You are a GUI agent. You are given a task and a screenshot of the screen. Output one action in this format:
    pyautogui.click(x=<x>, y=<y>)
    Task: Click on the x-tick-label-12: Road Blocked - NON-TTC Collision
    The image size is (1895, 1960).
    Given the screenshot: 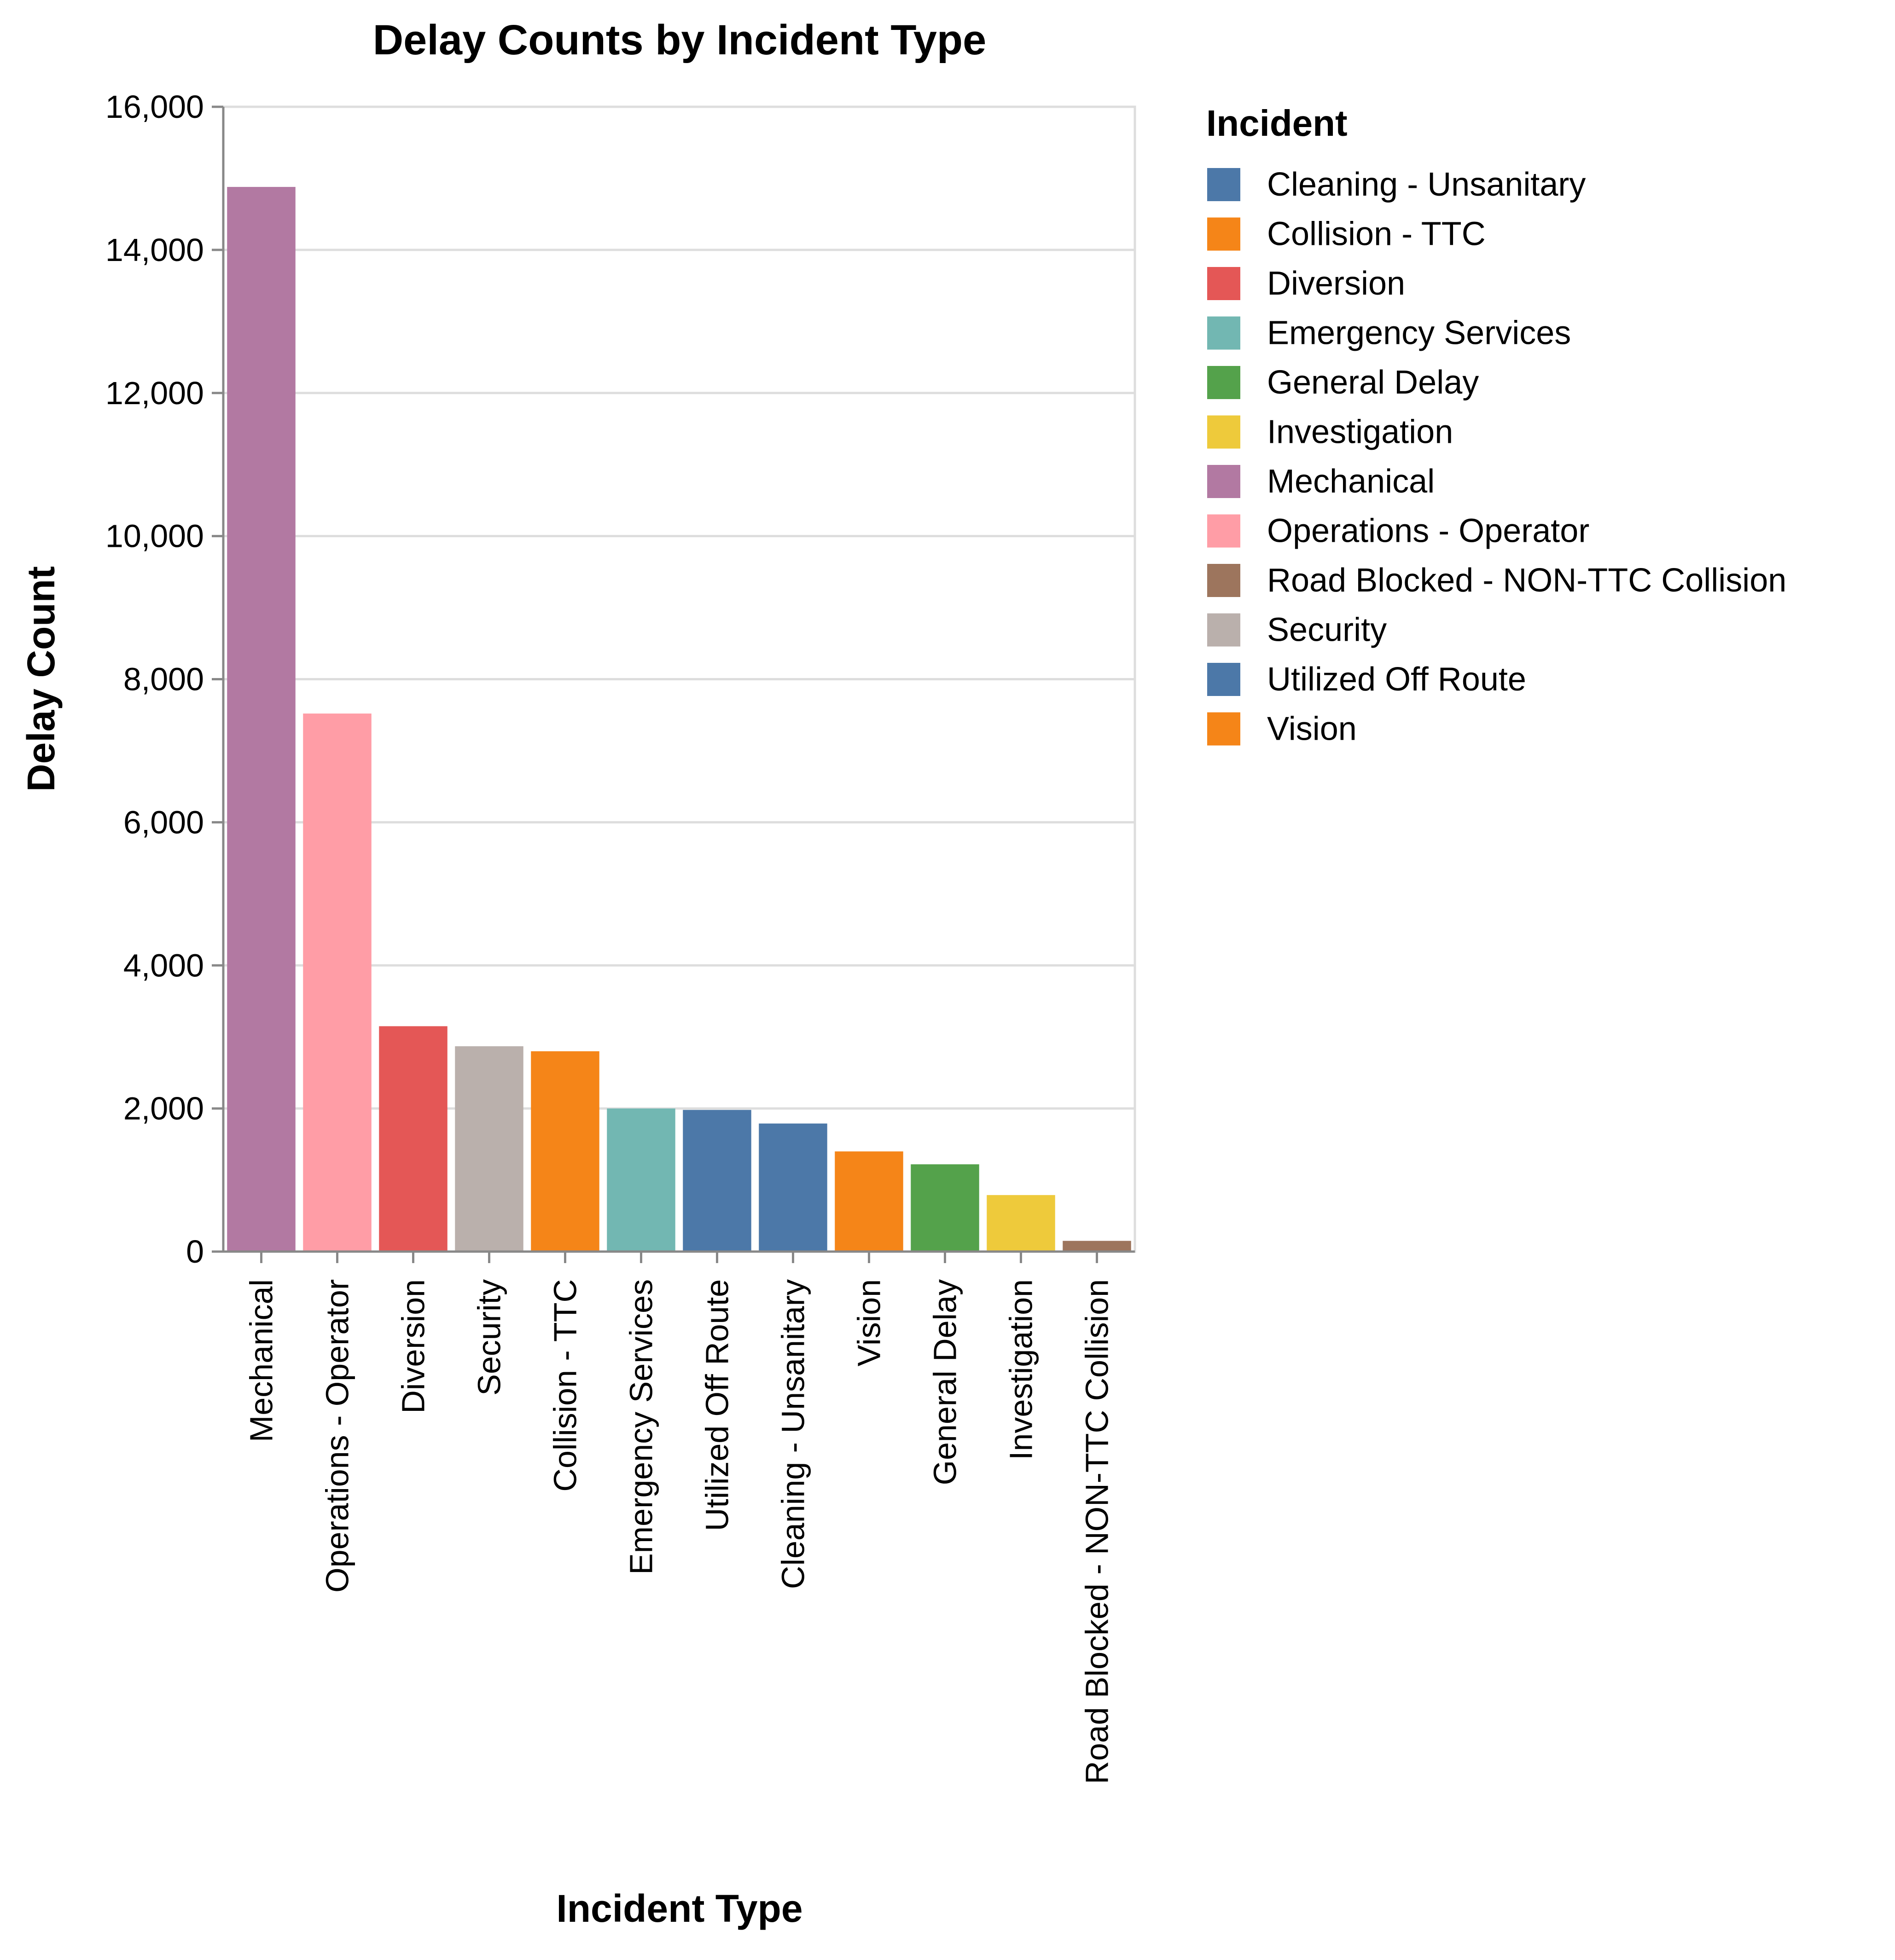 What is the action you would take?
    pyautogui.click(x=1097, y=1531)
    